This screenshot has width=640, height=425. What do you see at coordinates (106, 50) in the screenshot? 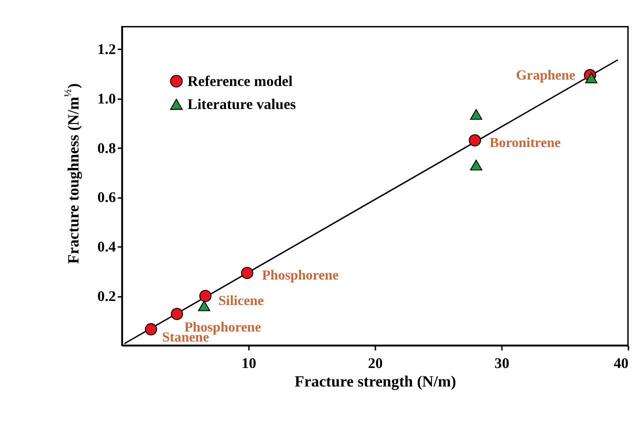
I see `y-tick-label: 1.2` at bounding box center [106, 50].